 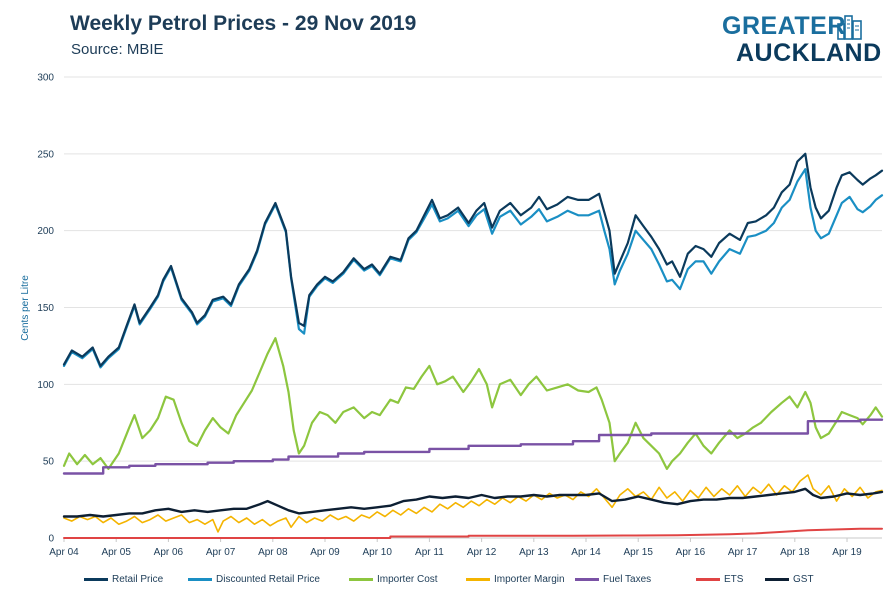 What do you see at coordinates (116, 552) in the screenshot?
I see `x-tick-label: Apr 05` at bounding box center [116, 552].